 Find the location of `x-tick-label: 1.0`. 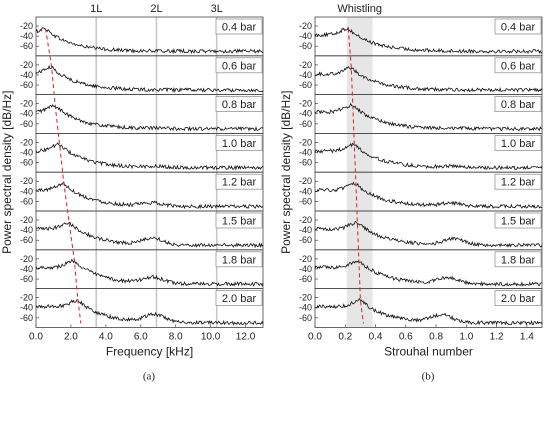

x-tick-label: 1.0 is located at coordinates (466, 336).